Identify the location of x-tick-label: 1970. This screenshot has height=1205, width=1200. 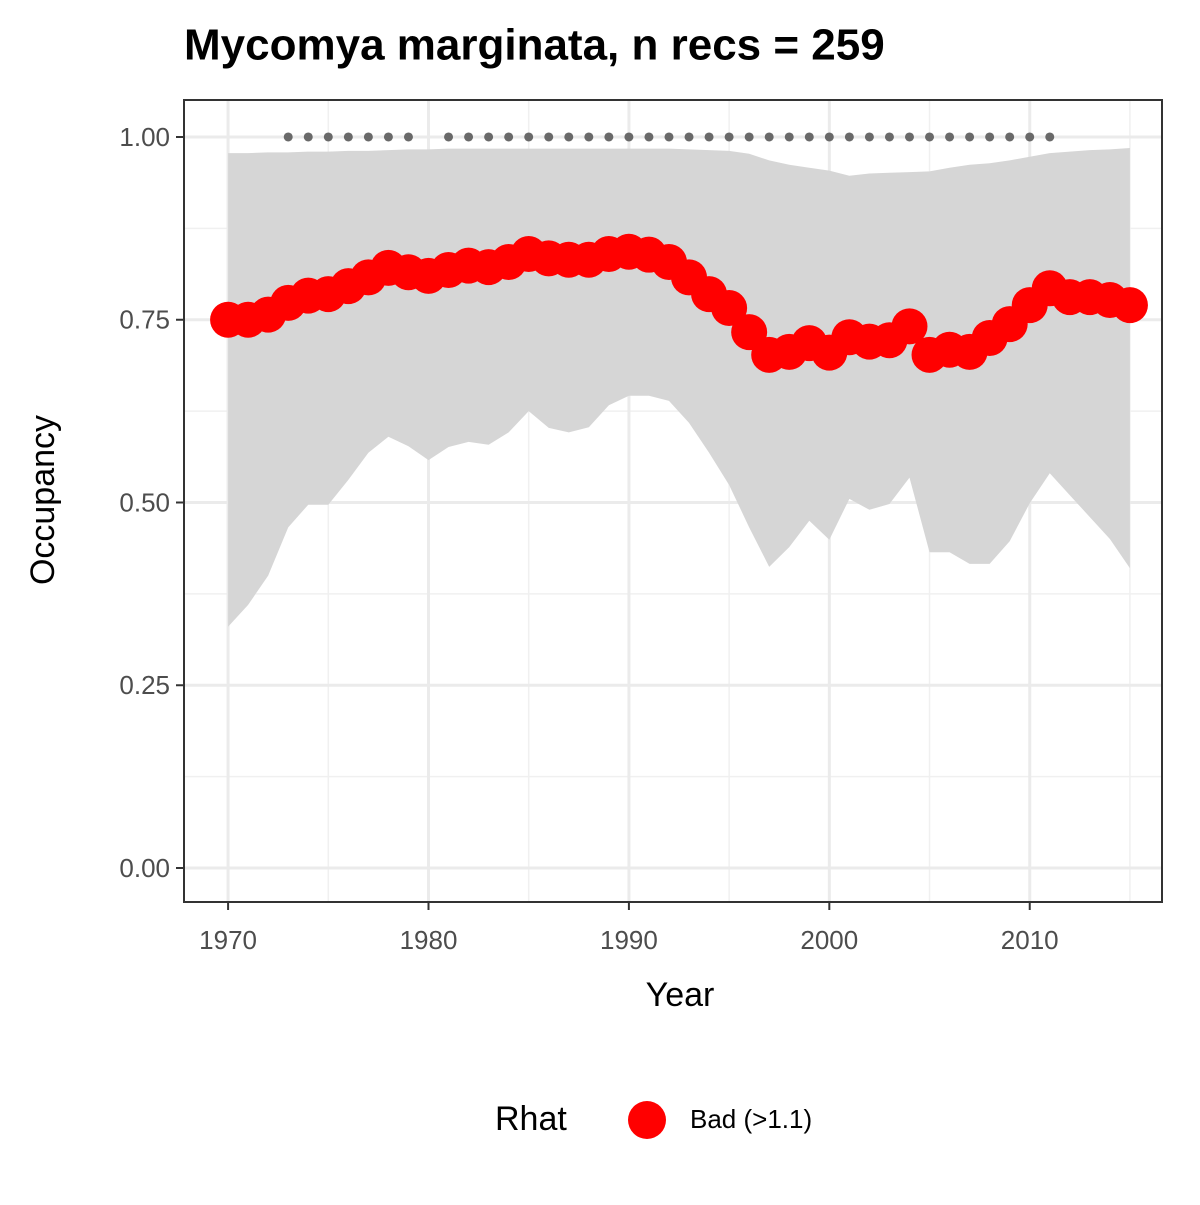
(228, 940).